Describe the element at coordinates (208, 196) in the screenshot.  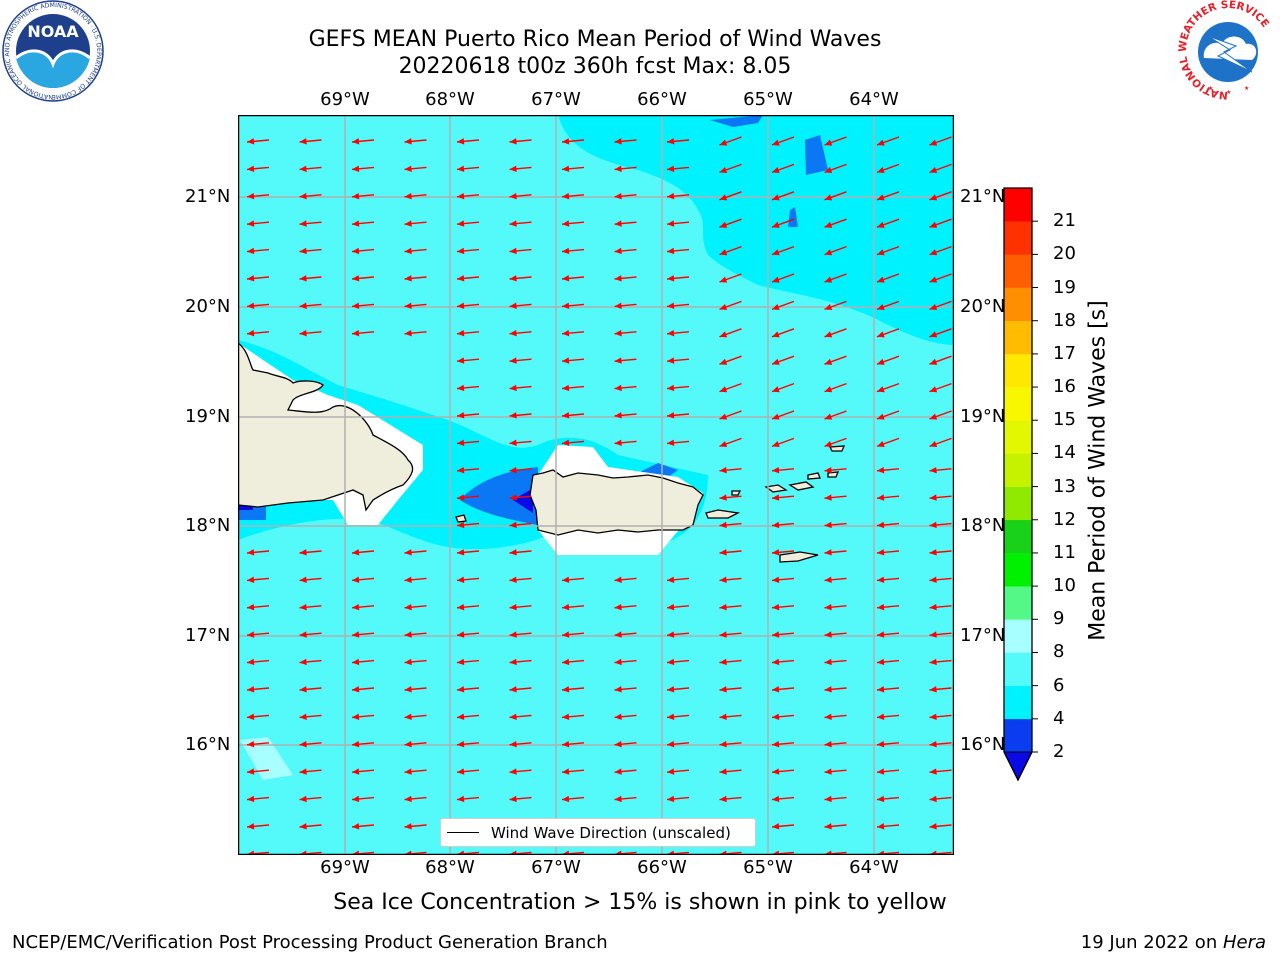
I see `lat-label-left: 21°N` at that location.